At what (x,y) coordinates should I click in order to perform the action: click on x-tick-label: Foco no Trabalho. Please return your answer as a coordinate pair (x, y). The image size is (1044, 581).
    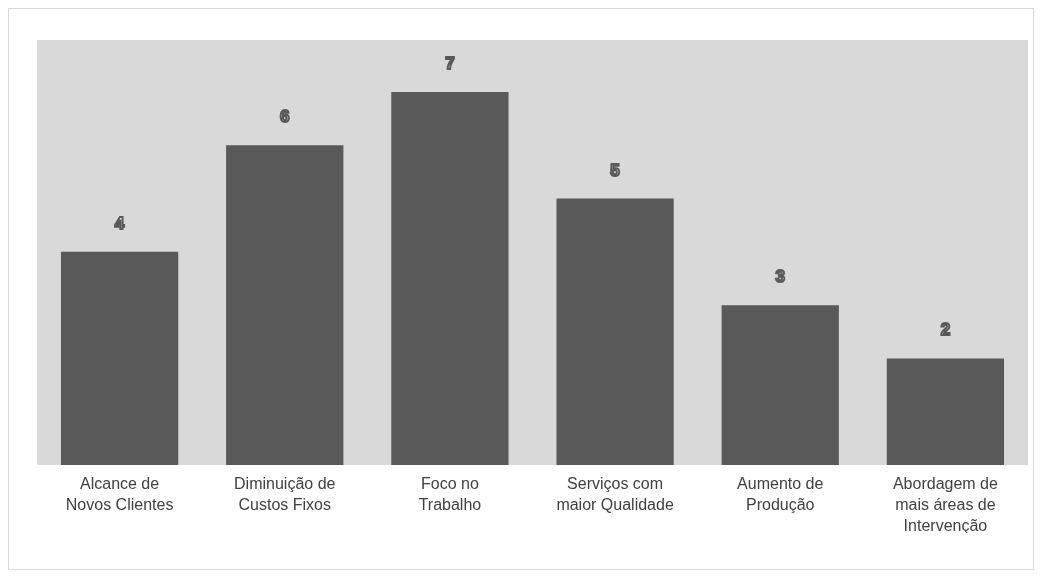
    Looking at the image, I should click on (450, 493).